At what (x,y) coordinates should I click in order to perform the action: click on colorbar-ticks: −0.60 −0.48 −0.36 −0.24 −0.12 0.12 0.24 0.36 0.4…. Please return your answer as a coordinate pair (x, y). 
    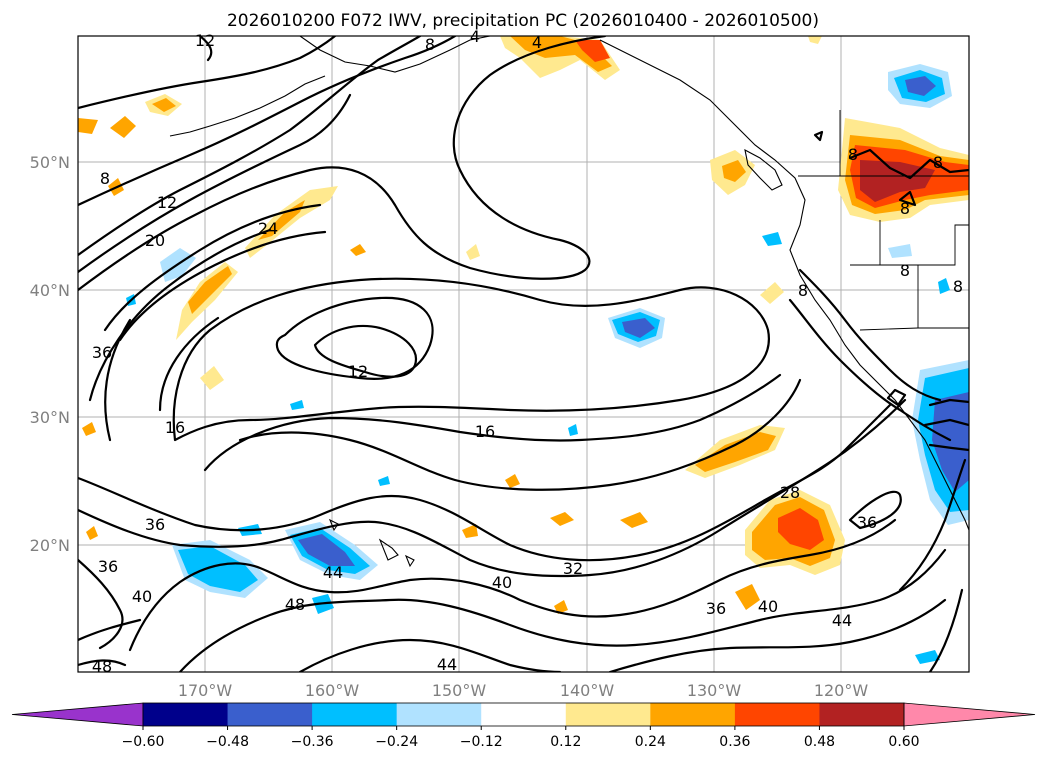
    Looking at the image, I should click on (521, 738).